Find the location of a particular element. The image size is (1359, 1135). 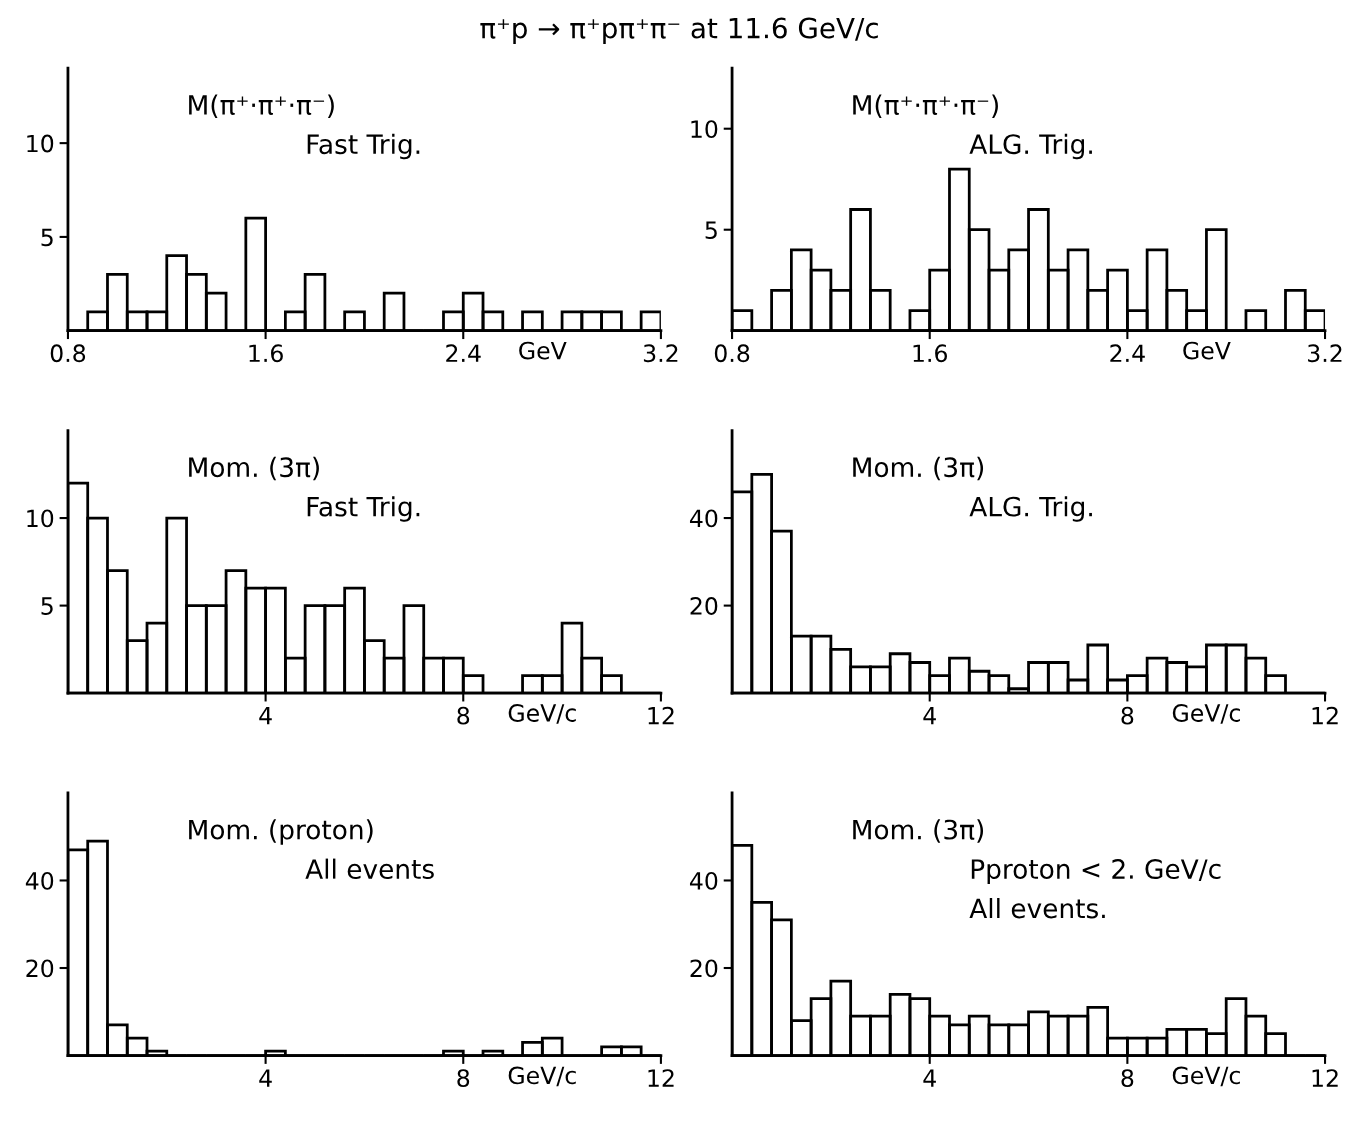

annotation: Pproton < 2. GeV/c is located at coordinates (1096, 872).